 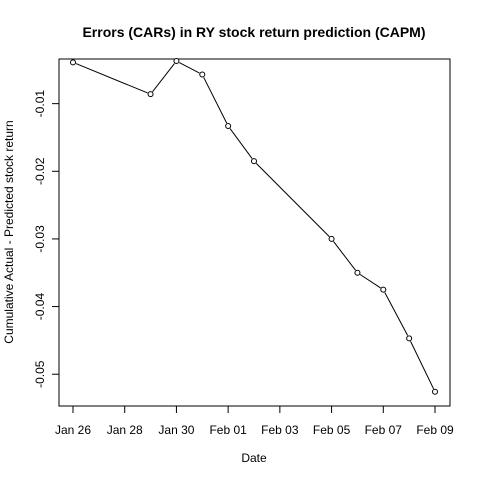 What do you see at coordinates (40, 307) in the screenshot?
I see `y-tick-label: -0.04` at bounding box center [40, 307].